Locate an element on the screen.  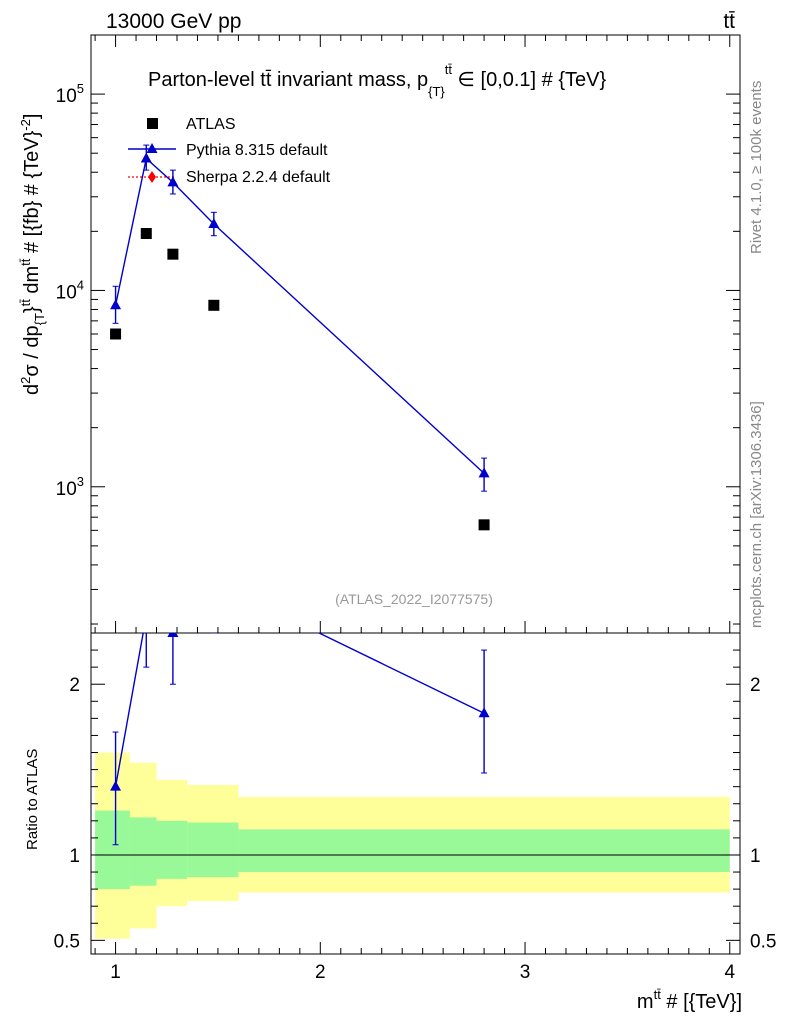
y-tick-label: 10⁵ is located at coordinates (70, 94).